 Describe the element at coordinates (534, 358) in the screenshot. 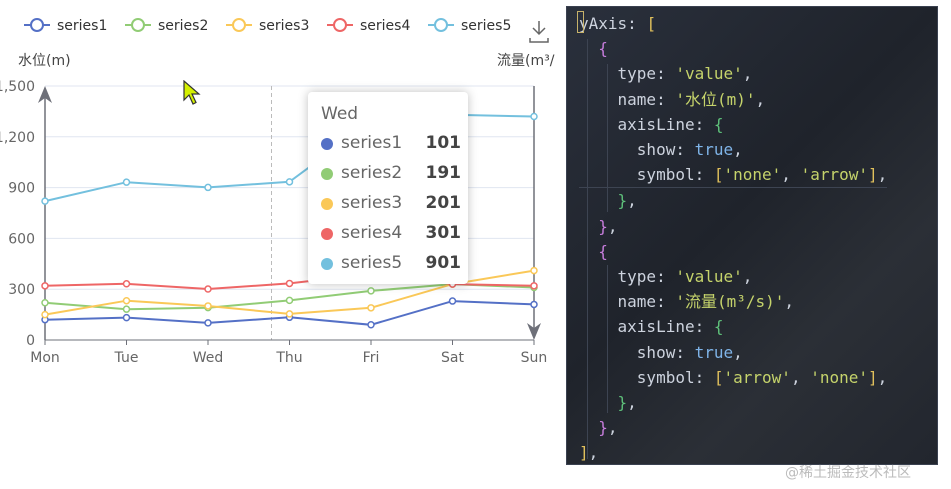

I see `x-tick-label: Sun` at that location.